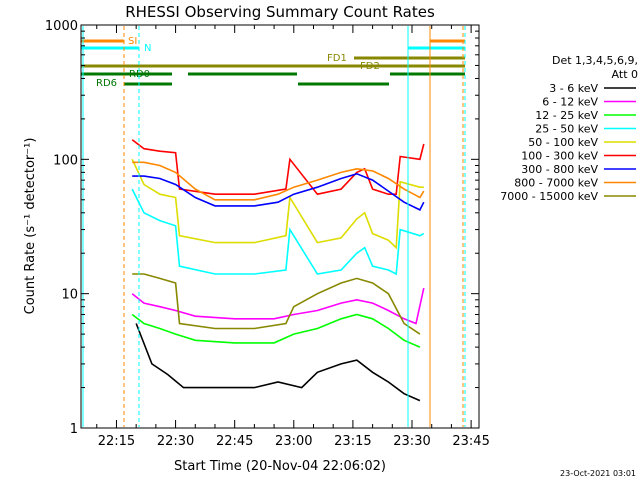 This screenshot has height=480, width=640. Describe the element at coordinates (411, 441) in the screenshot. I see `x-tick-label-5: 23:30` at that location.